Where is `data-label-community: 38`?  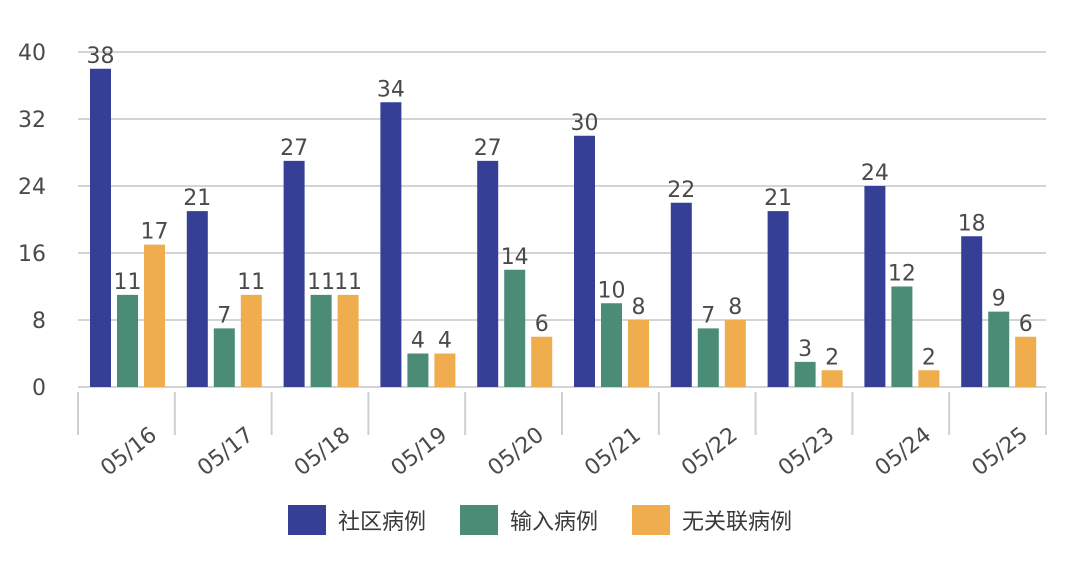
data-label-community: 38 is located at coordinates (101, 56).